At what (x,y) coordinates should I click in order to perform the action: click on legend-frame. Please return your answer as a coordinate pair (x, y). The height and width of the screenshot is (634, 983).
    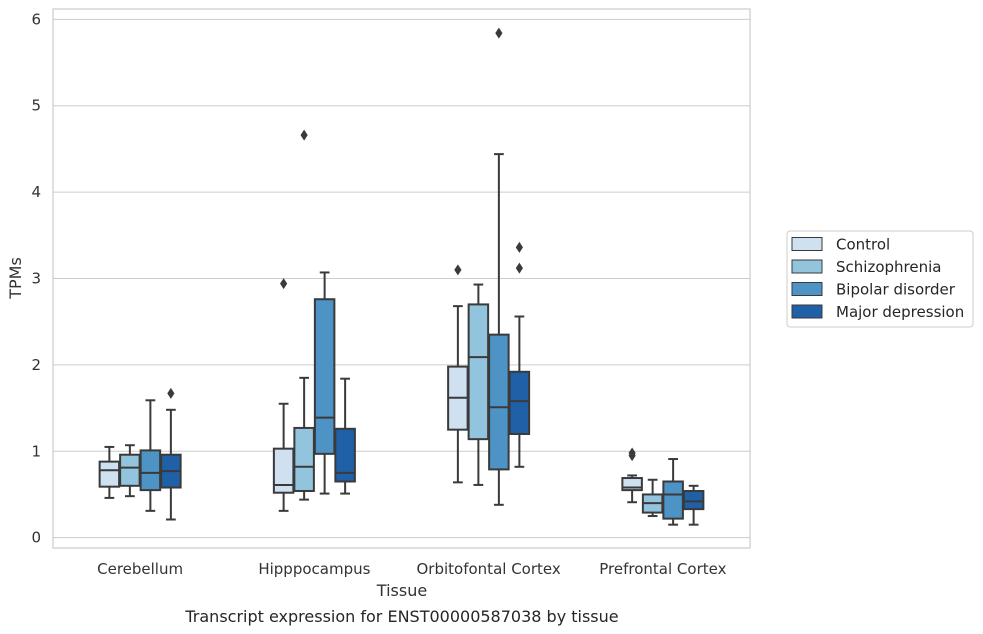
    Looking at the image, I should click on (880, 279).